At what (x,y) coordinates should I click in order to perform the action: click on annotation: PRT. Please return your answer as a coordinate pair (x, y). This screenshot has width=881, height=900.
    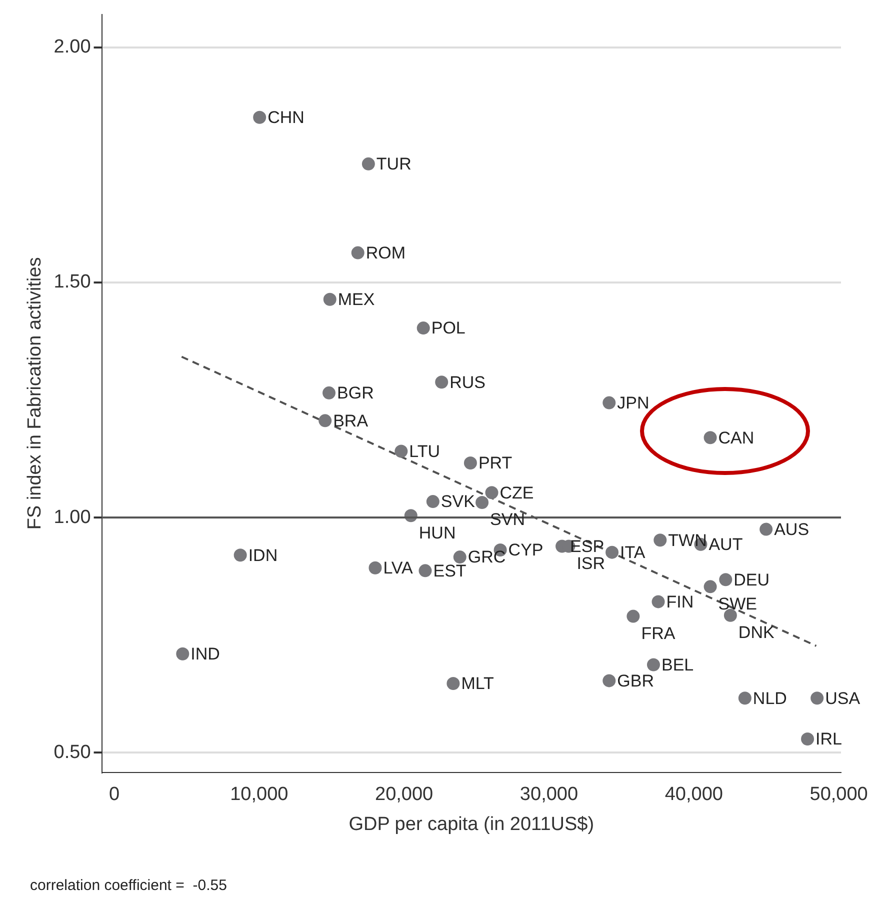
    Looking at the image, I should click on (495, 463).